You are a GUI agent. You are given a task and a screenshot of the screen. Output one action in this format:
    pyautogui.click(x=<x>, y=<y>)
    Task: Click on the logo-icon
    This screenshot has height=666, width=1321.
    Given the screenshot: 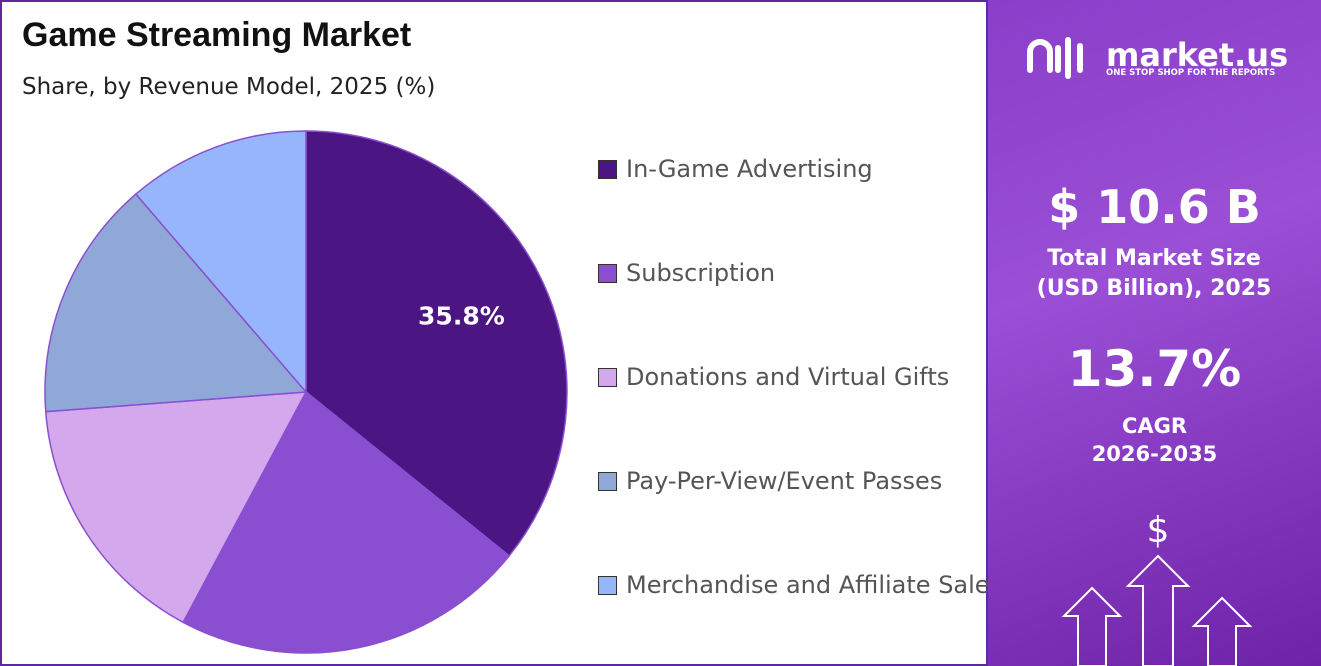 What is the action you would take?
    pyautogui.click(x=1055, y=58)
    